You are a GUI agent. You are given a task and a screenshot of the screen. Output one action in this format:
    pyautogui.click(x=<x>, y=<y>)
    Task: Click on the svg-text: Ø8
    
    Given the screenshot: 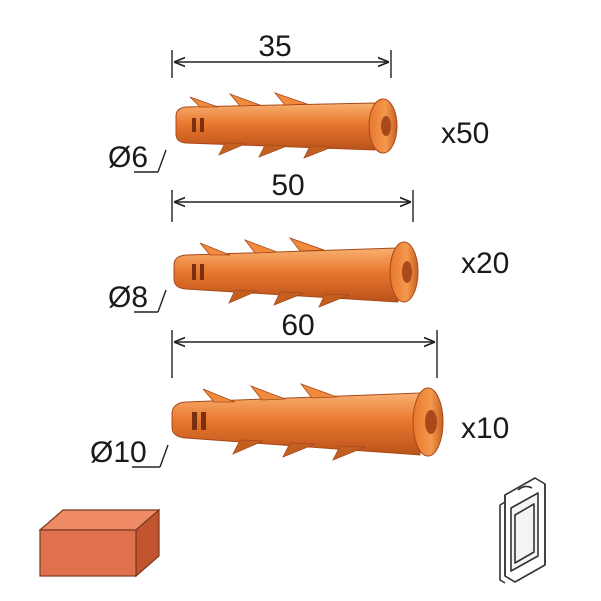 What is the action you would take?
    pyautogui.click(x=128, y=297)
    